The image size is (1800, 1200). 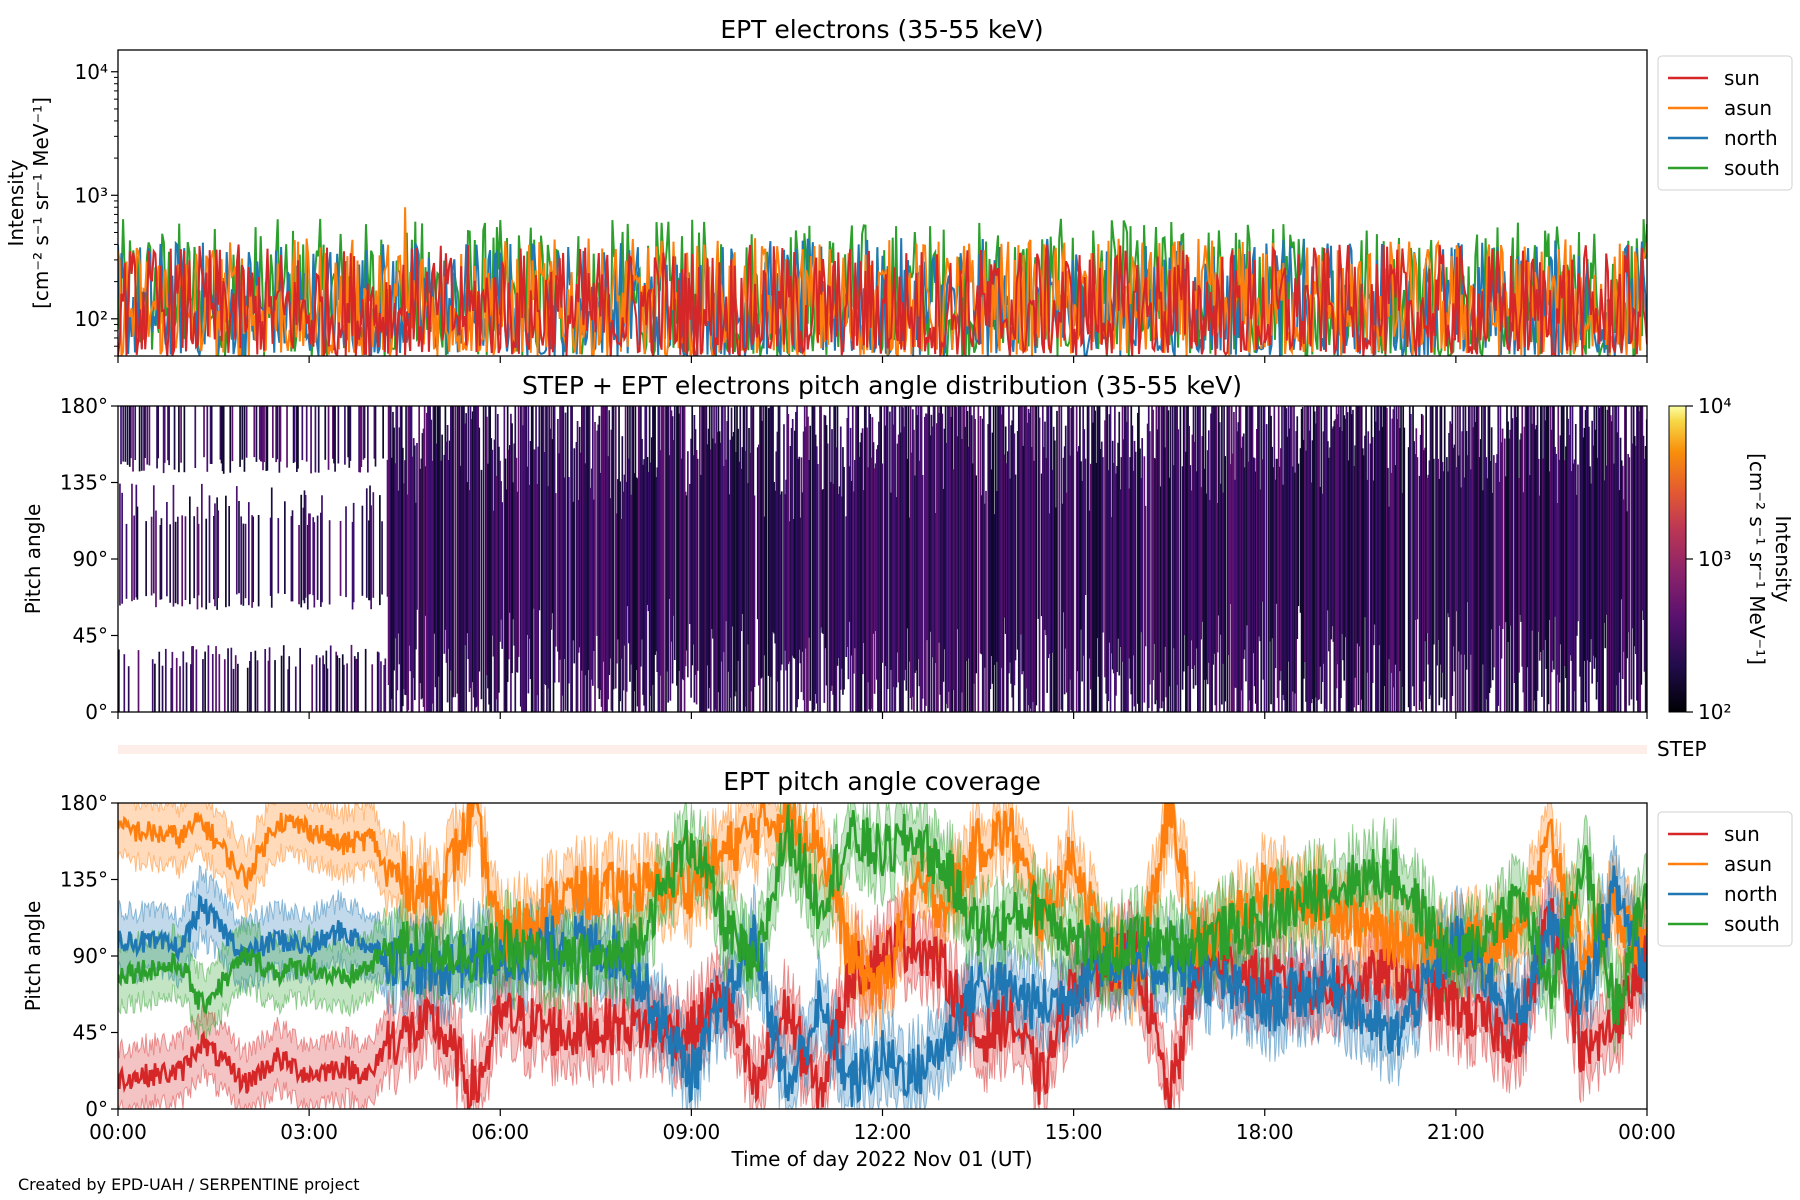 What do you see at coordinates (84, 803) in the screenshot?
I see `y-tick-label: 180°` at bounding box center [84, 803].